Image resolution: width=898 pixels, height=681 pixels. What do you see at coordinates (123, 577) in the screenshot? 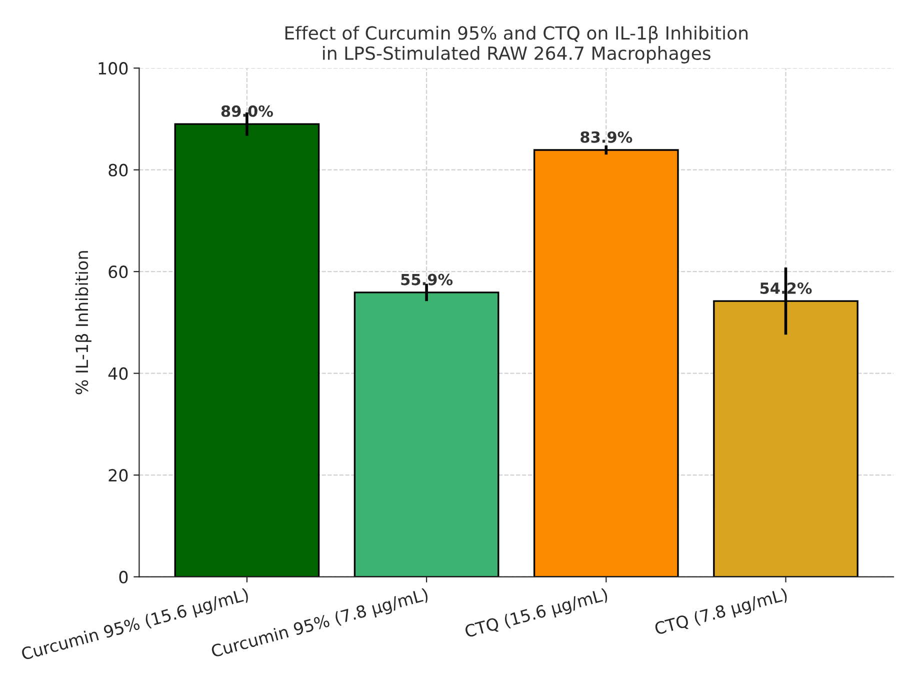
I see `y-tick-label: 0` at bounding box center [123, 577].